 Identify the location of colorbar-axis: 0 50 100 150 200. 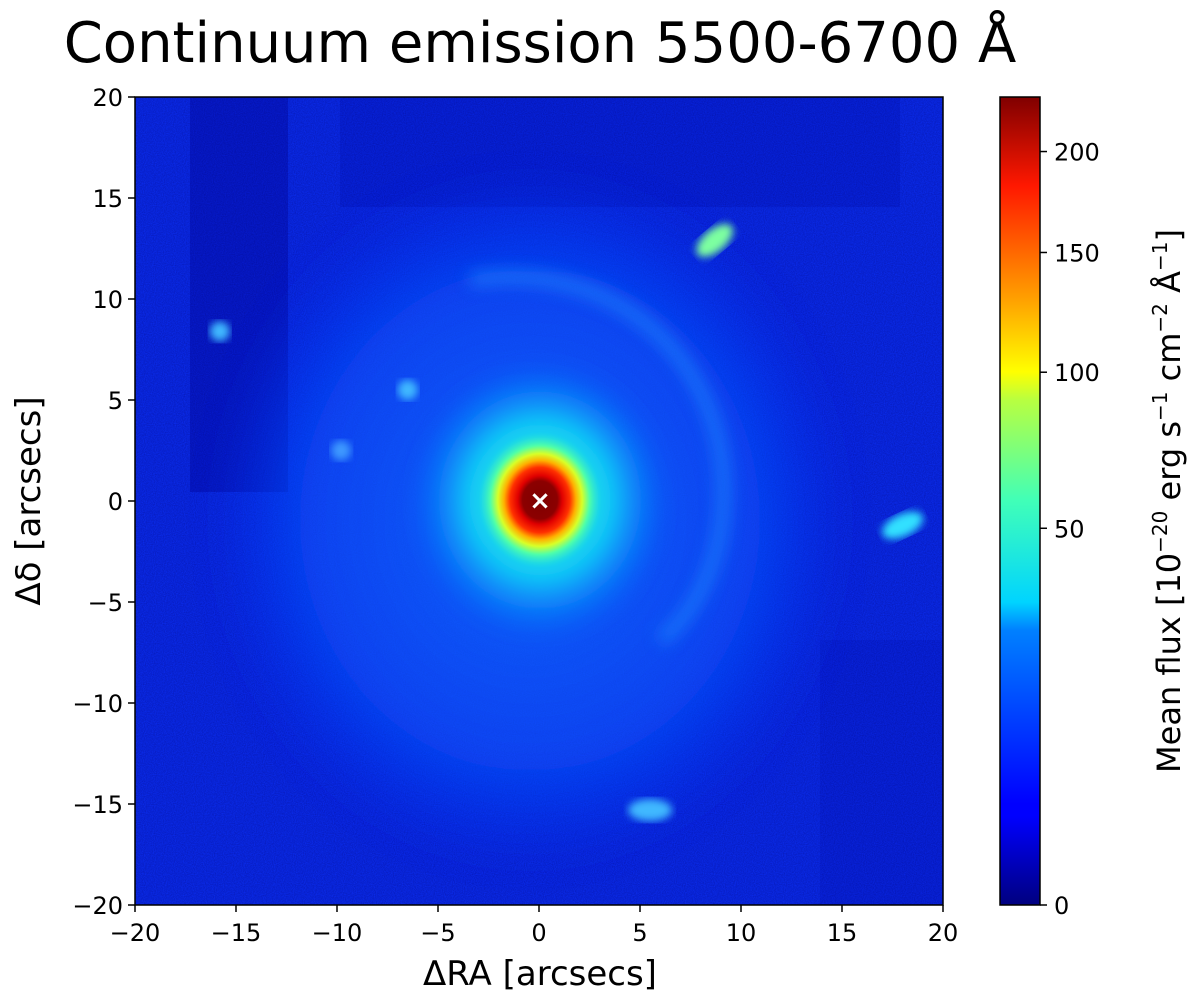
(1070, 529).